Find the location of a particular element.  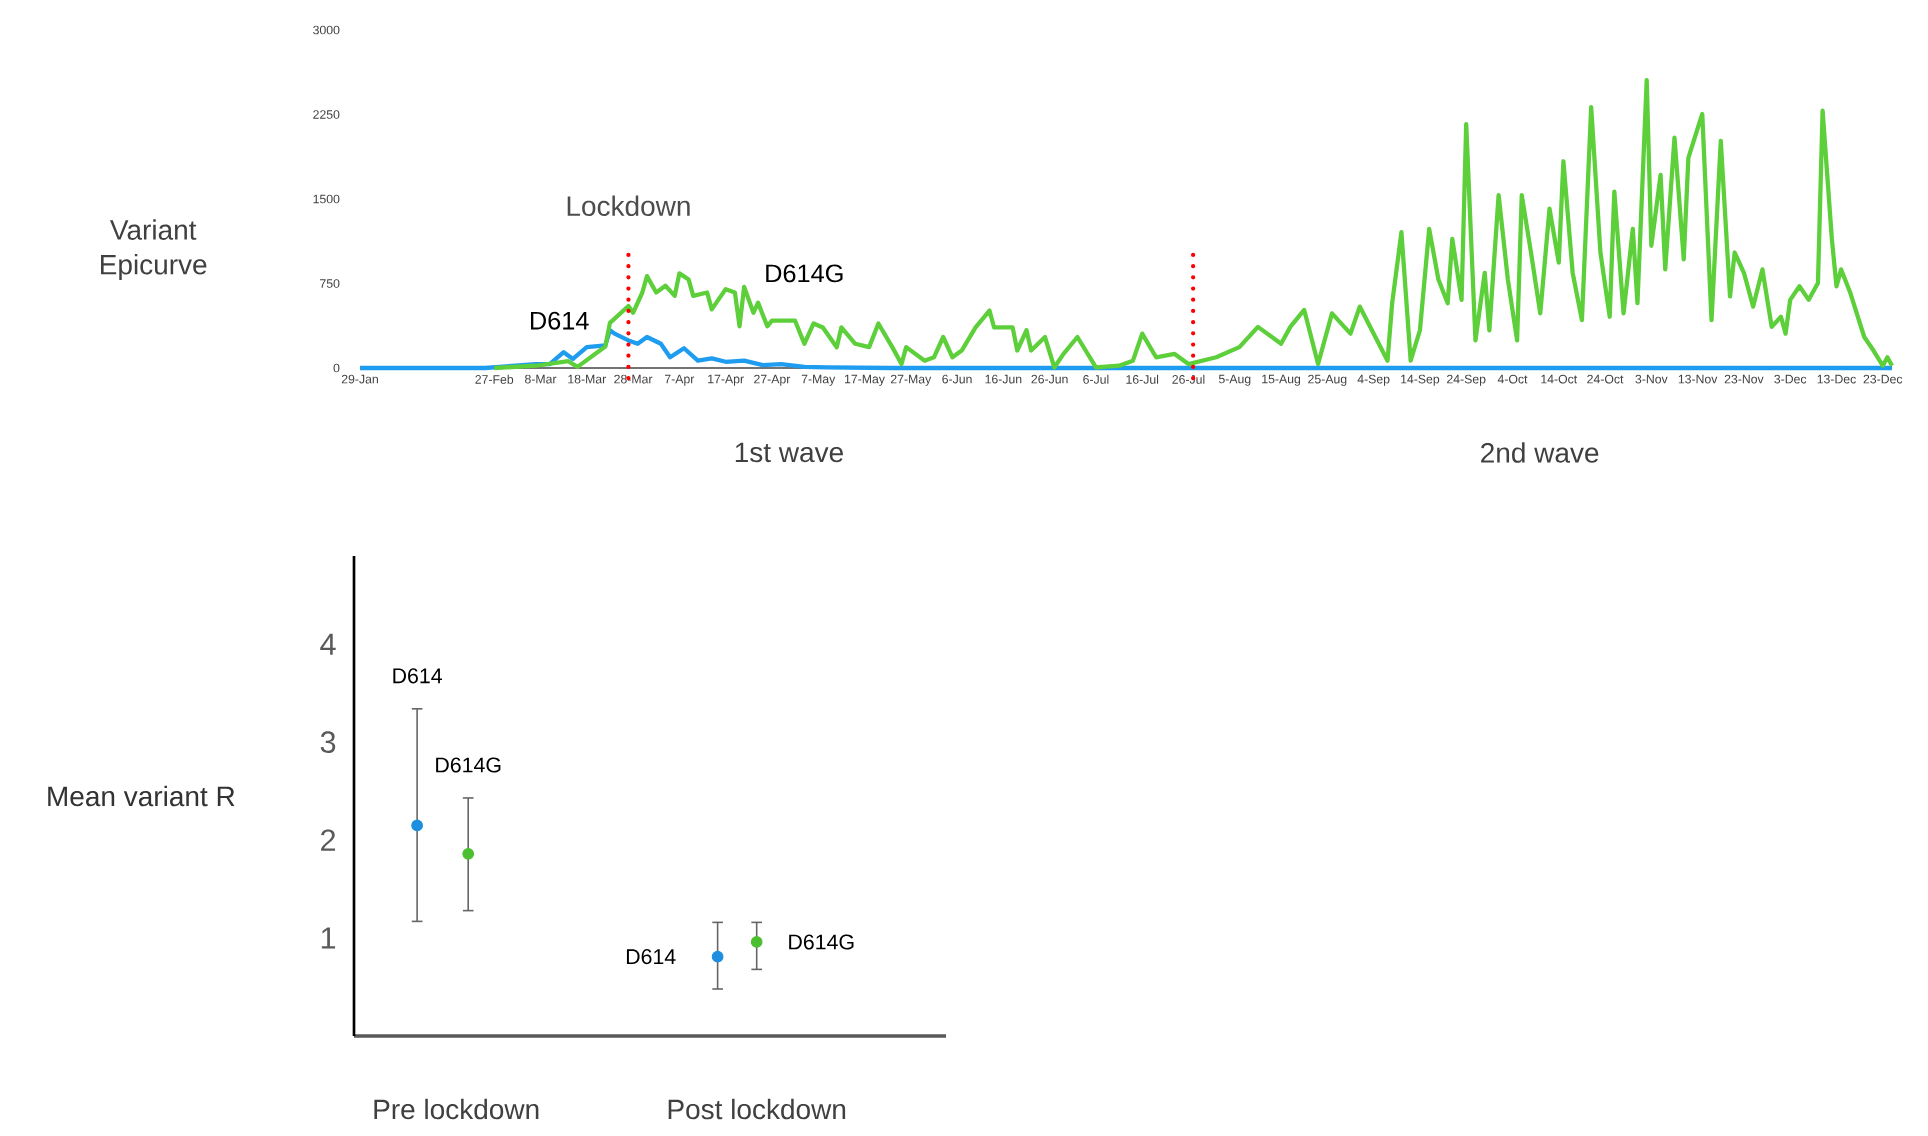

y-axis-title: Mean variant R is located at coordinates (141, 796).